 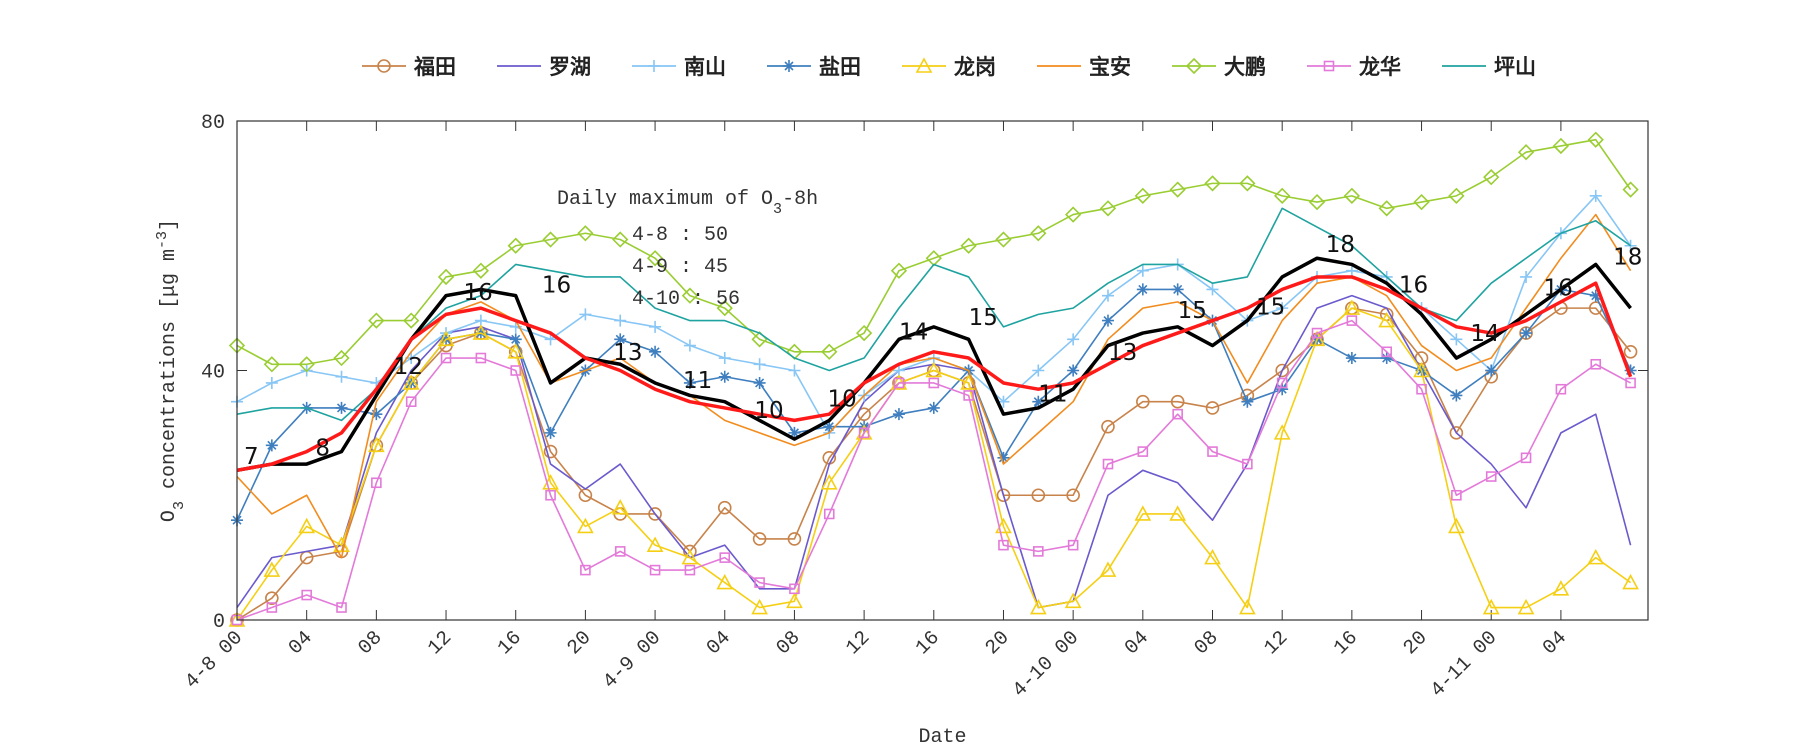 What do you see at coordinates (169, 516) in the screenshot?
I see `text-part: O` at bounding box center [169, 516].